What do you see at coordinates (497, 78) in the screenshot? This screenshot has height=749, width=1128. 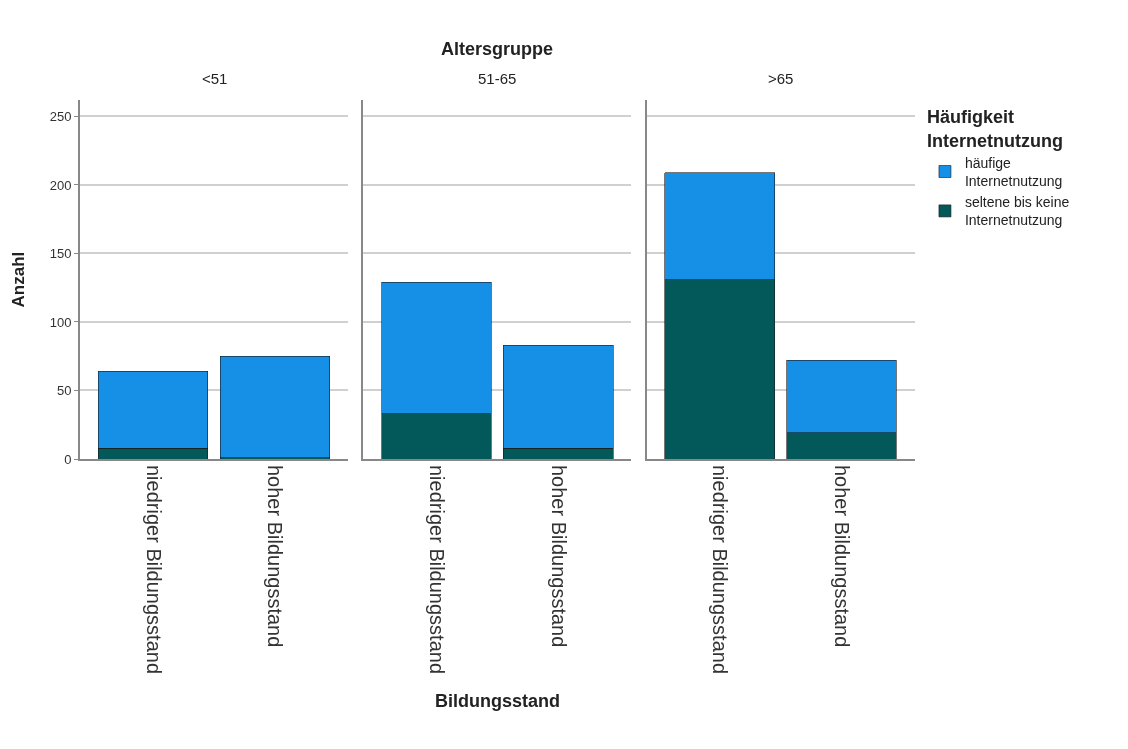 I see `chart-title: 51-65` at bounding box center [497, 78].